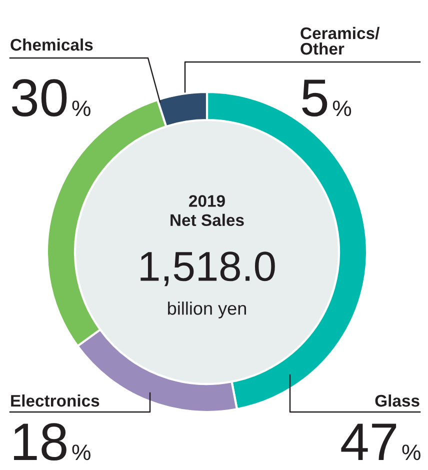  Describe the element at coordinates (55, 400) in the screenshot. I see `slice-label: Electronics` at that location.